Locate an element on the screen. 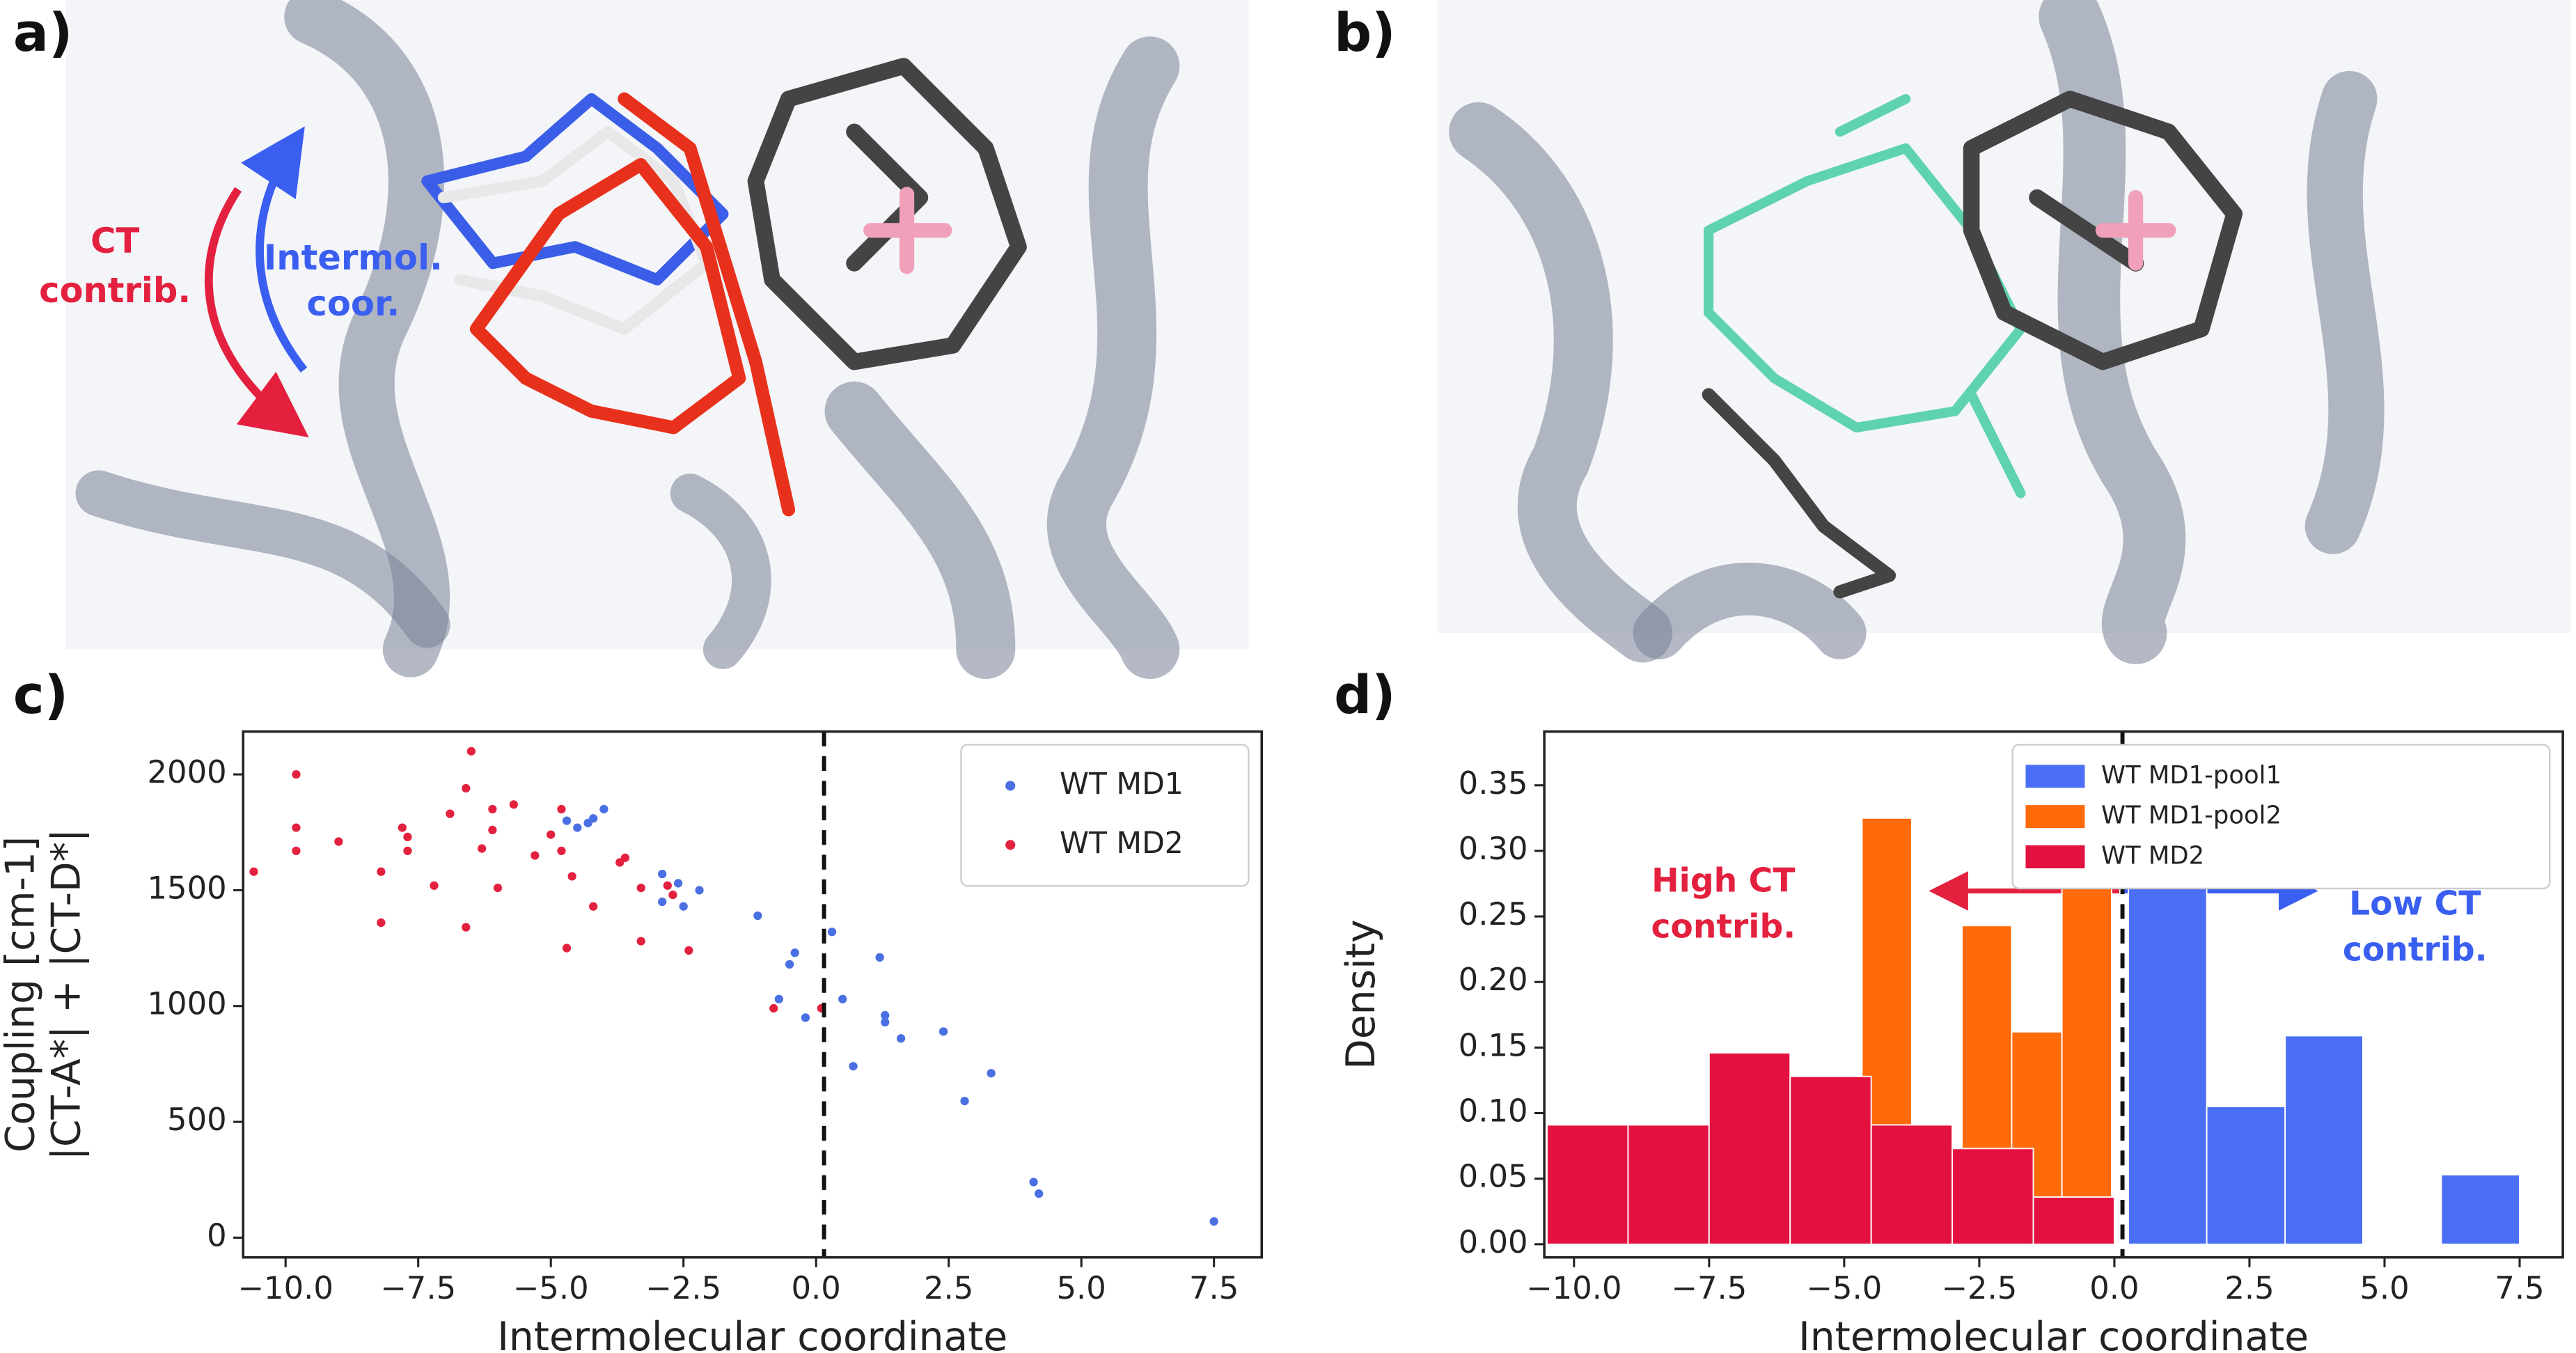 Image resolution: width=2576 pixels, height=1353 pixels. y-tick-label: 0.05 is located at coordinates (1493, 1176).